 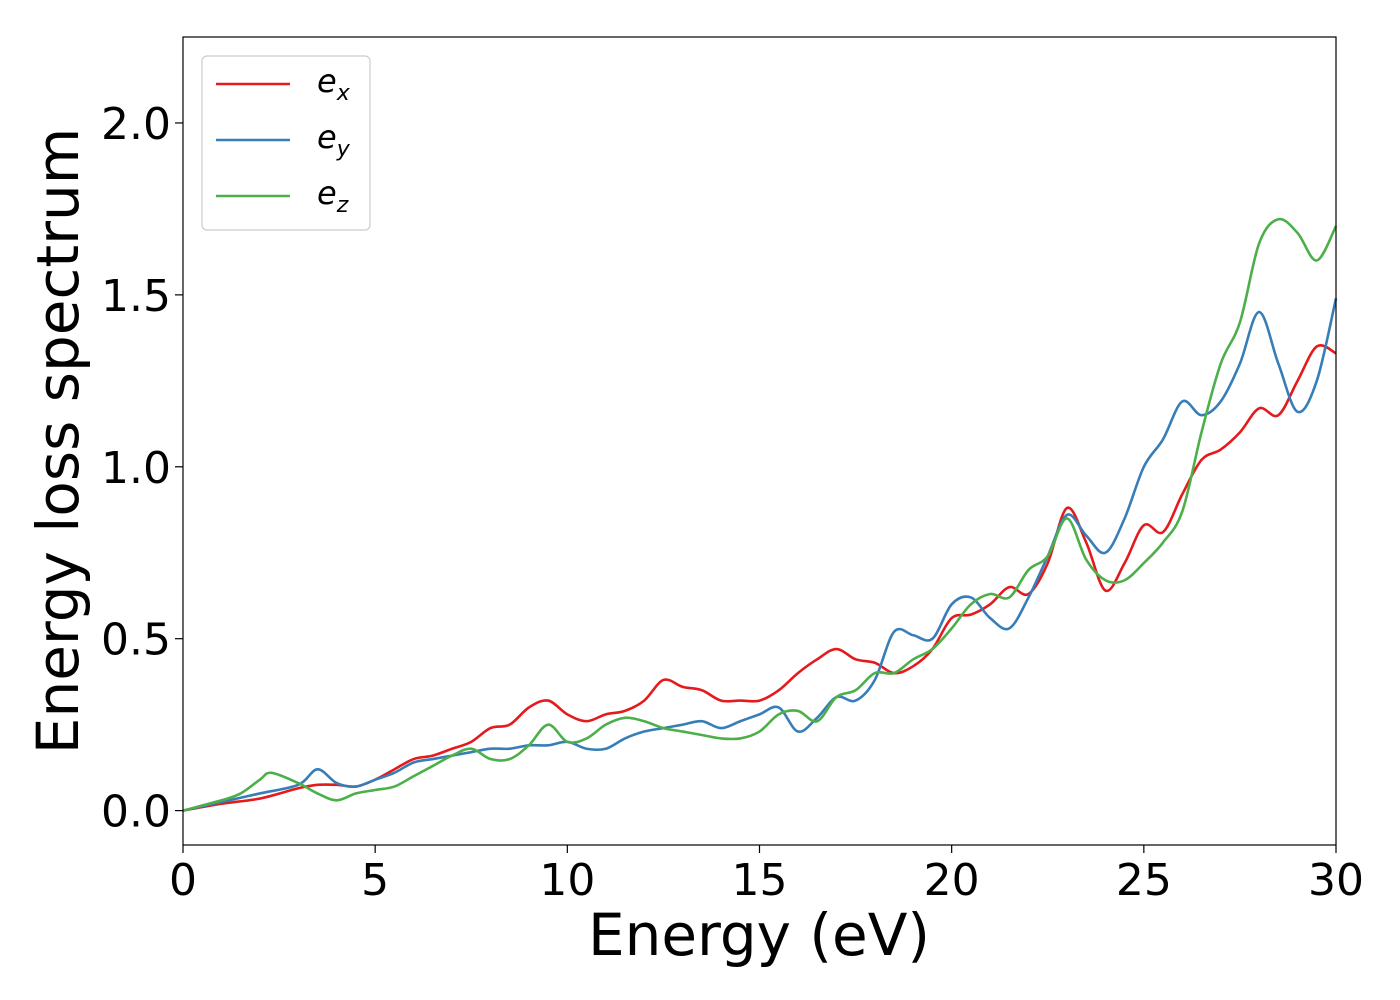 What do you see at coordinates (760, 880) in the screenshot?
I see `x-tick-label: 15` at bounding box center [760, 880].